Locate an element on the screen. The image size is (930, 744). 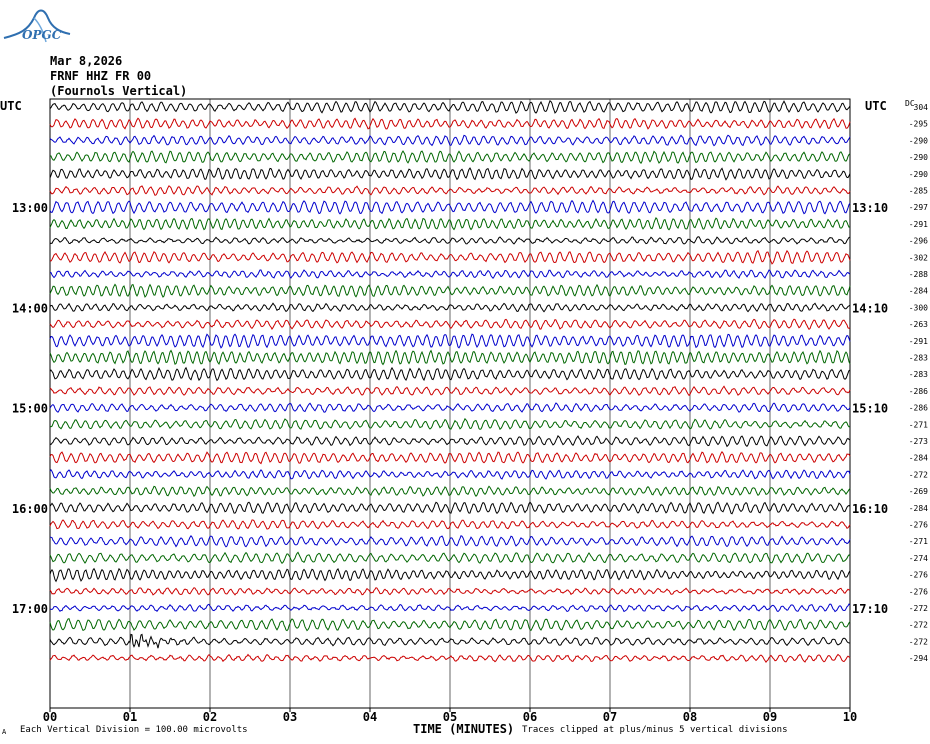
dc-offset-value: -273 is located at coordinates (918, 441).